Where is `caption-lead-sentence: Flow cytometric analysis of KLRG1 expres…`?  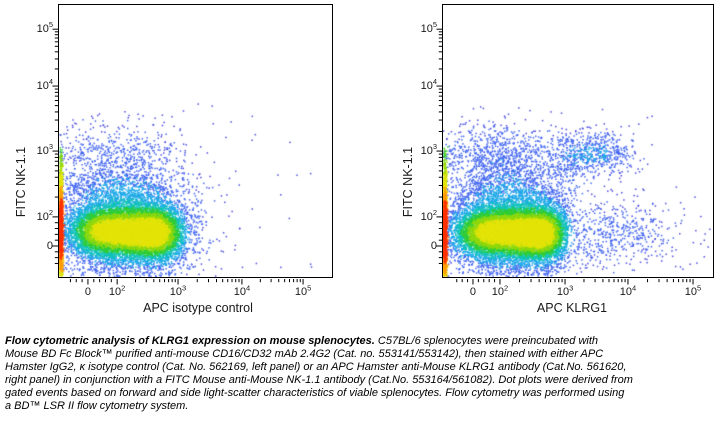
caption-lead-sentence: Flow cytometric analysis of KLRG1 expres… is located at coordinates (190, 341).